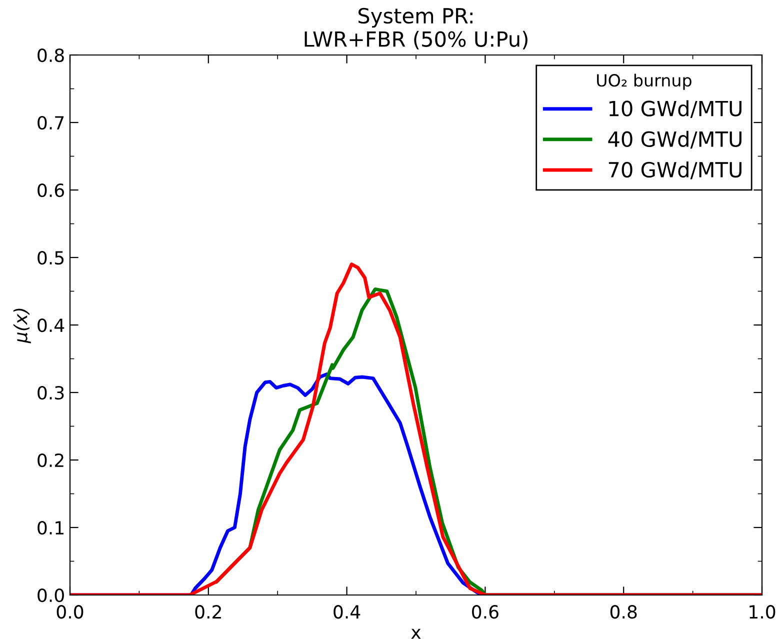 Image resolution: width=782 pixels, height=639 pixels. Describe the element at coordinates (675, 170) in the screenshot. I see `legend-label: 70 GWd/MTU` at that location.